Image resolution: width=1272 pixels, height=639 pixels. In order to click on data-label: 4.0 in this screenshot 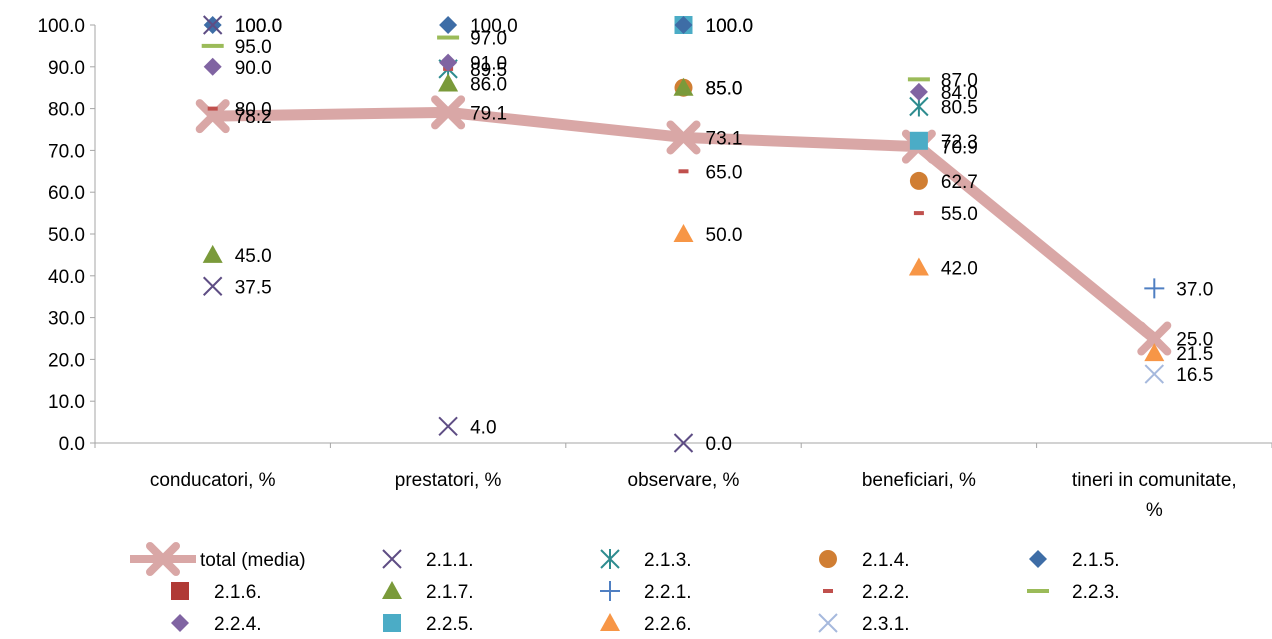, I will do `click(483, 427)`.